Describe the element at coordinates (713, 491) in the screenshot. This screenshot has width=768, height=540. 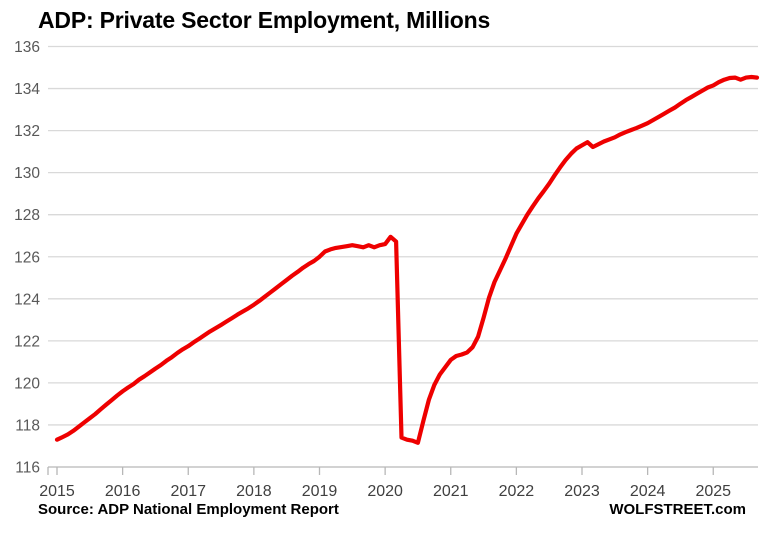
I see `x-tick-label: 2025` at that location.